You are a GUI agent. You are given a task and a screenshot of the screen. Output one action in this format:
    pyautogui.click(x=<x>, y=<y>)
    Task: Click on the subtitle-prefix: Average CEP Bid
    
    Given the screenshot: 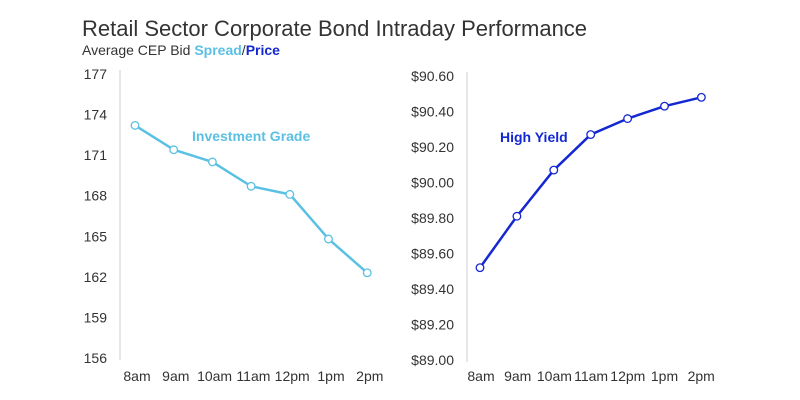 What is the action you would take?
    pyautogui.click(x=138, y=50)
    